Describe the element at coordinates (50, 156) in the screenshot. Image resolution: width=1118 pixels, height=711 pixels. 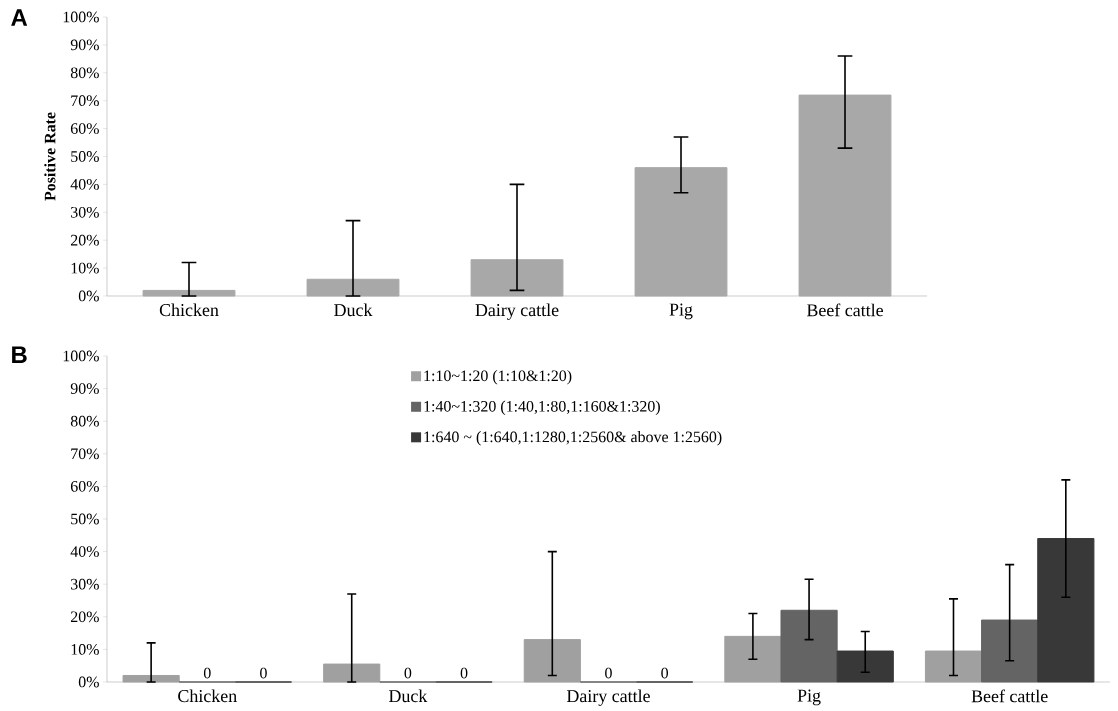
I see `y-axis-title: Positive Rate` at that location.